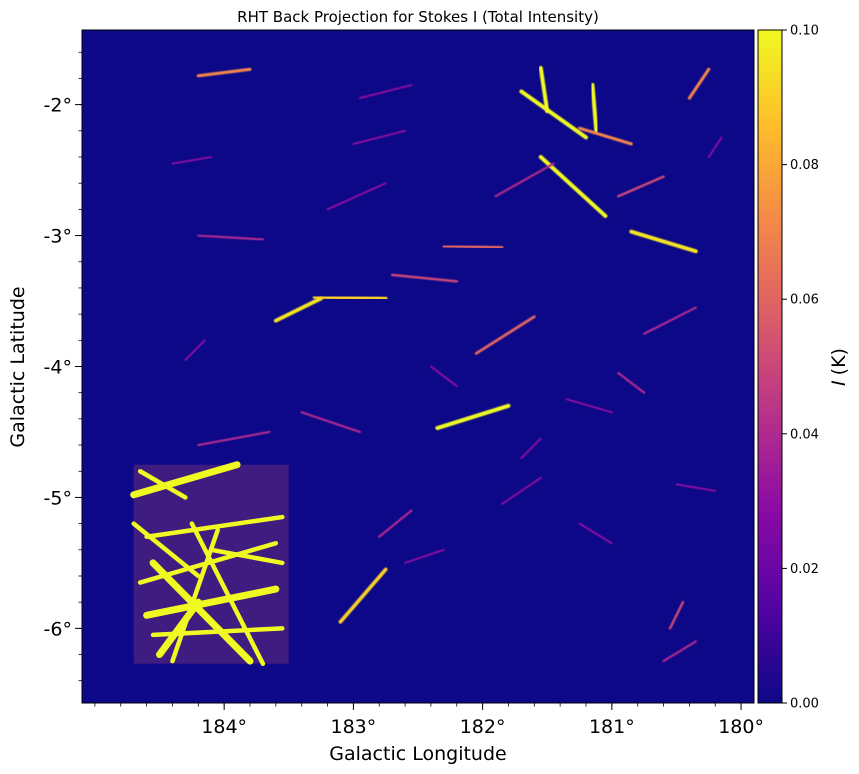 The height and width of the screenshot is (774, 859). Describe the element at coordinates (354, 727) in the screenshot. I see `x-tick-label: 183°` at that location.